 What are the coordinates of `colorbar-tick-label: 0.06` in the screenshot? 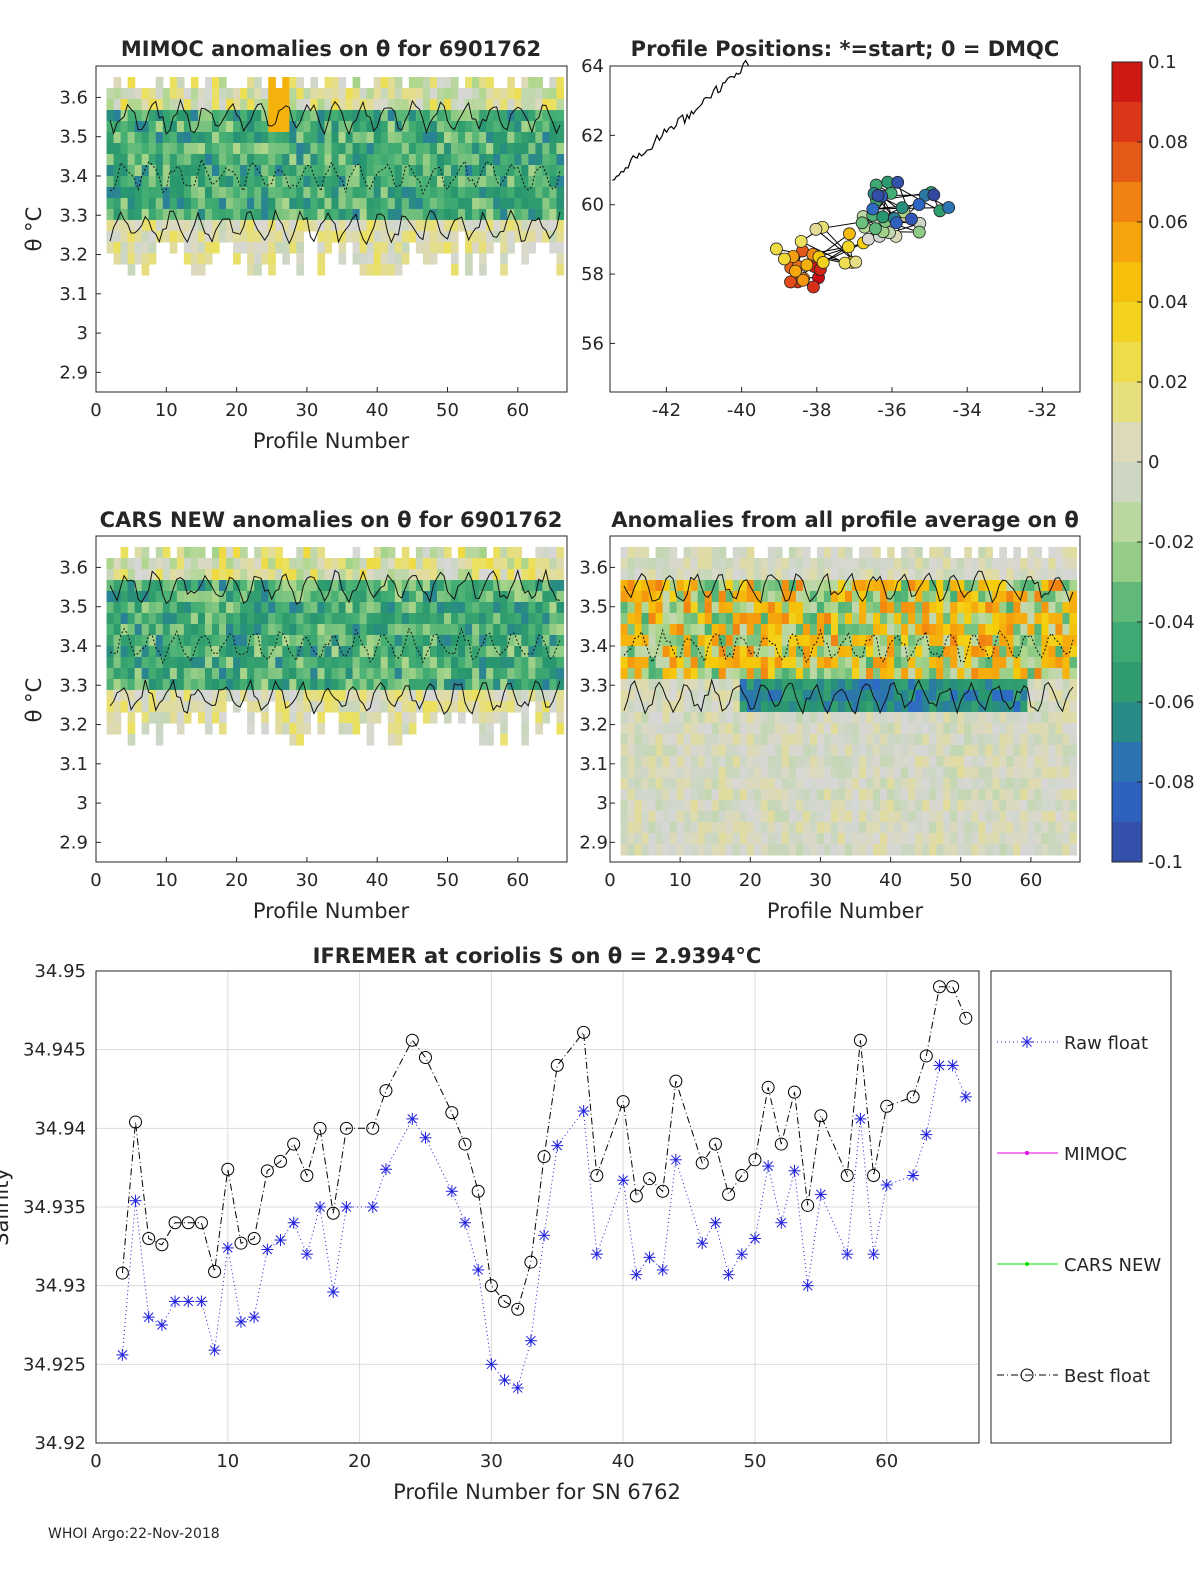 It's located at (1168, 222).